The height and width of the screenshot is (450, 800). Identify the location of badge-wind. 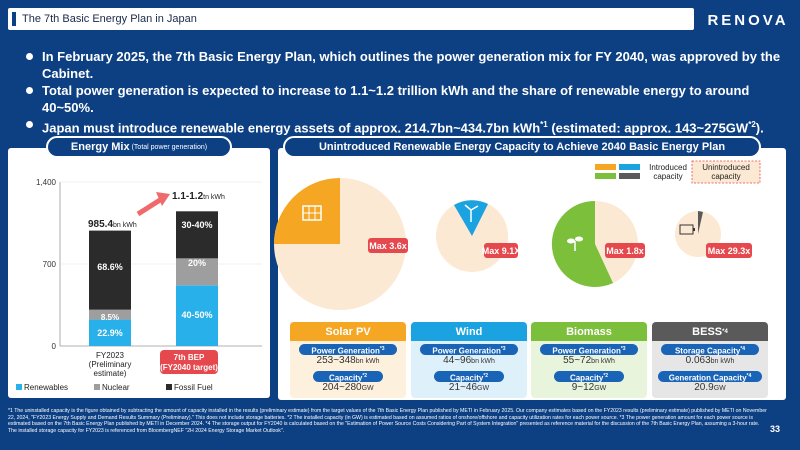
(501, 250).